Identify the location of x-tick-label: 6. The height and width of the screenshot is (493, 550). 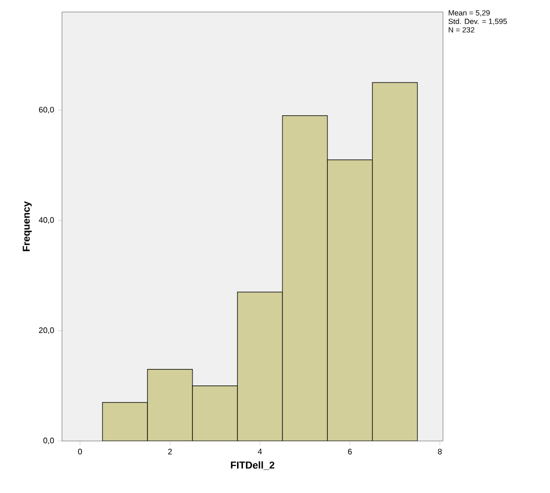
(350, 451).